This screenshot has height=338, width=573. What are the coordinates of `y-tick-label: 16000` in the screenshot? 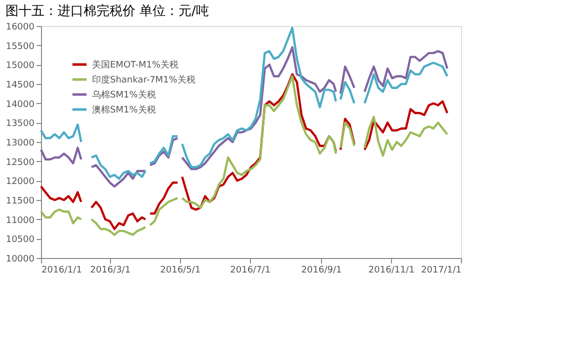 It's located at (20, 27).